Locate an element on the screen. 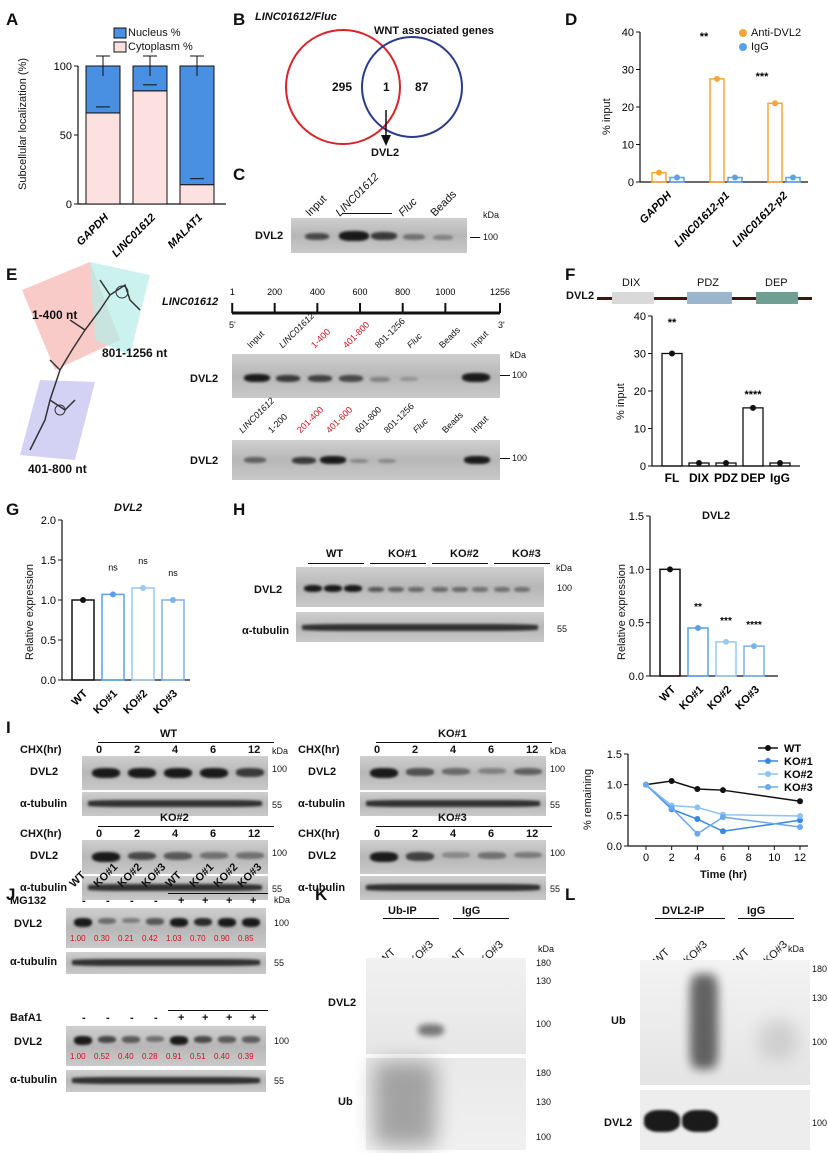  f-ytick-label: 40 is located at coordinates (640, 317).